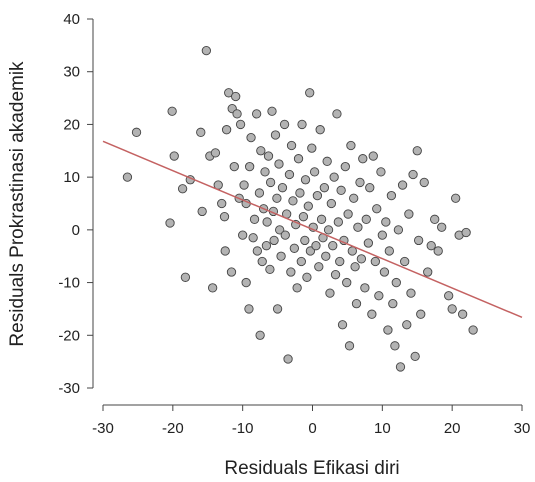 The width and height of the screenshot is (535, 482). Describe the element at coordinates (71, 177) in the screenshot. I see `y-tick-label: 10` at that location.